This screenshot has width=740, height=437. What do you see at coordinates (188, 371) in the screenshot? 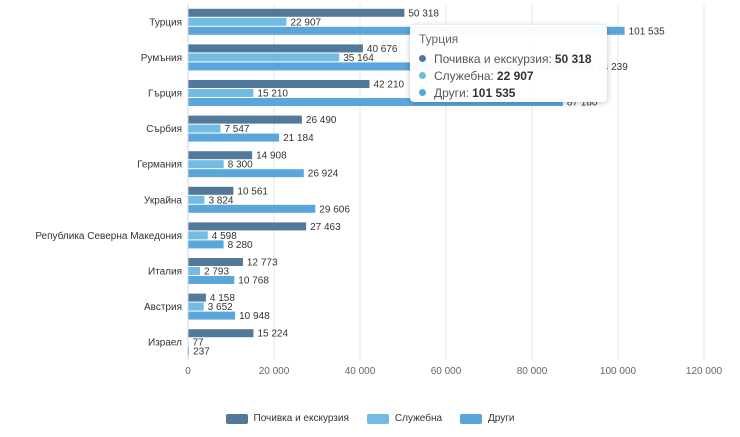
I see `x-tick-label: 0` at bounding box center [188, 371].